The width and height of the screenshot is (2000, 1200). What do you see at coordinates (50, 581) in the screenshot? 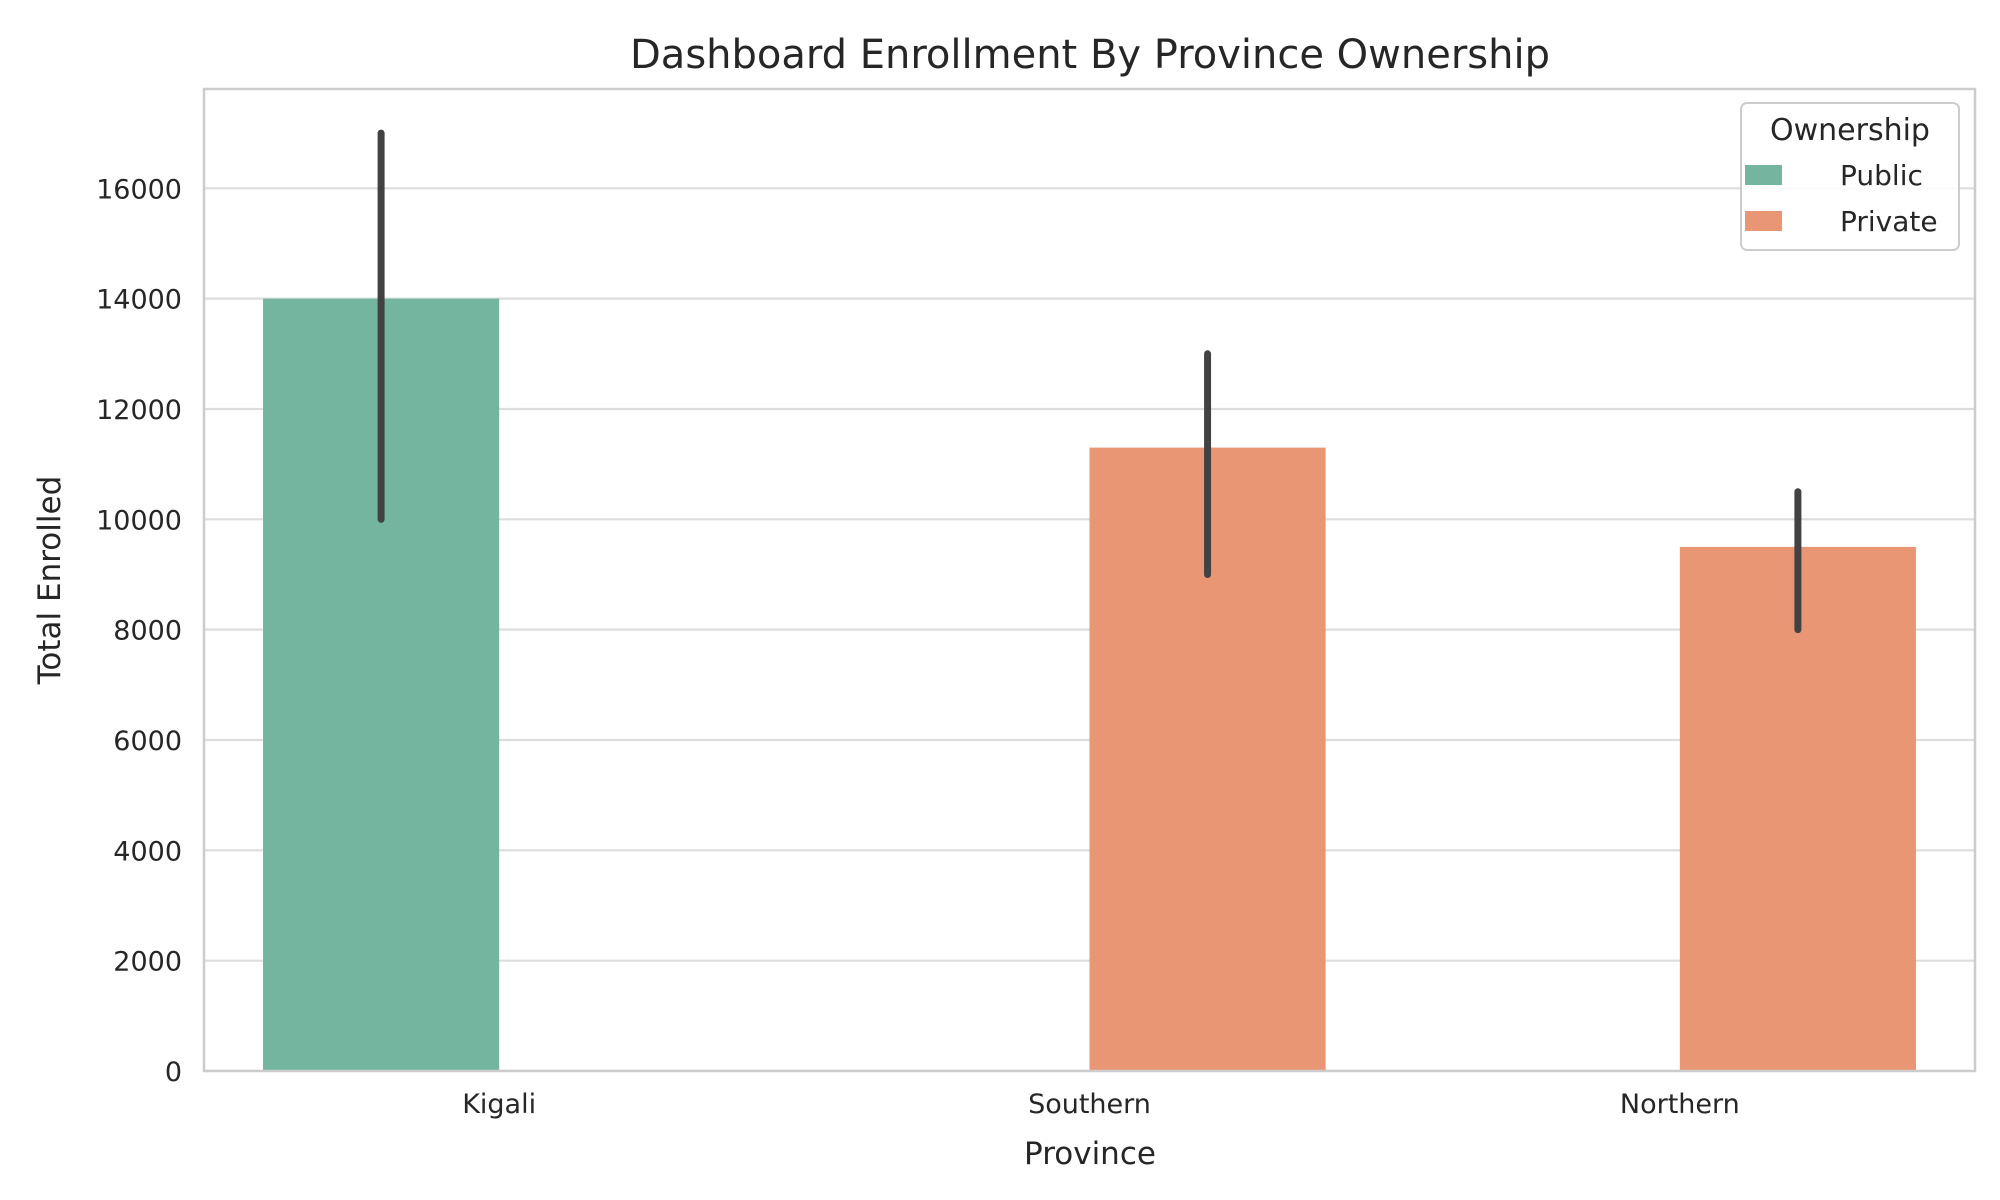
I see `y-axis-title: Total Enrolled` at bounding box center [50, 581].